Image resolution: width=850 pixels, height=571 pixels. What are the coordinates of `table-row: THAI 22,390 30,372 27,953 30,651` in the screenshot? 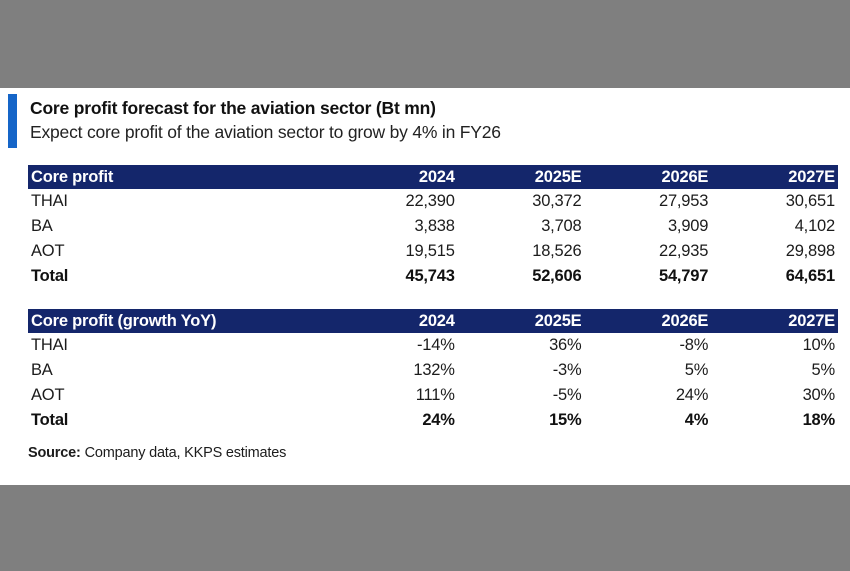 It's located at (433, 201).